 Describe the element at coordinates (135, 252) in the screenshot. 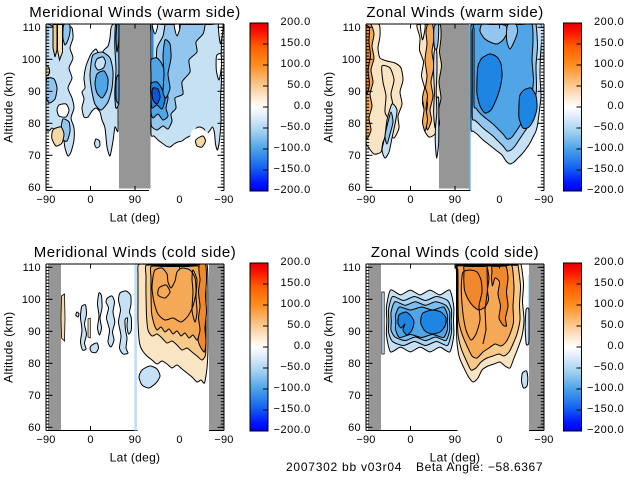

I see `svg-text: Meridional Winds (cold side)` at that location.